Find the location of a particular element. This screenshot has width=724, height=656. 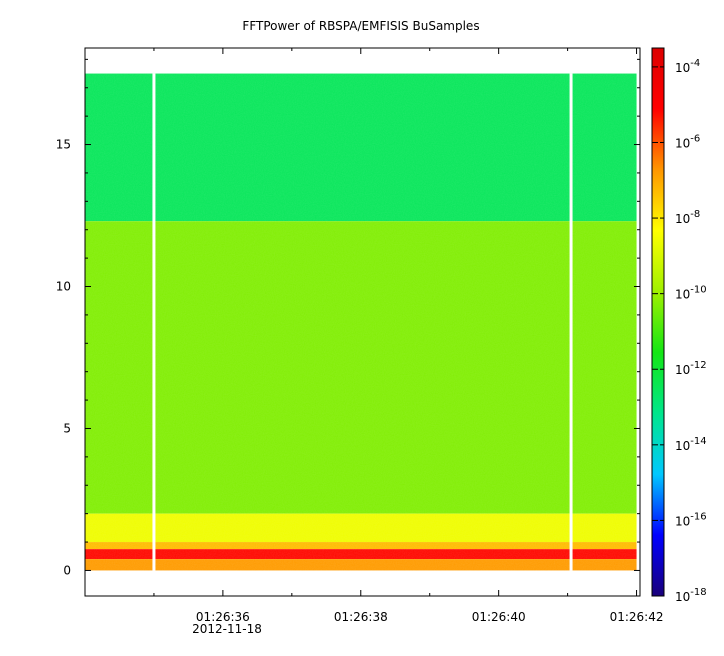

y-tick-label: 5 is located at coordinates (67, 428).